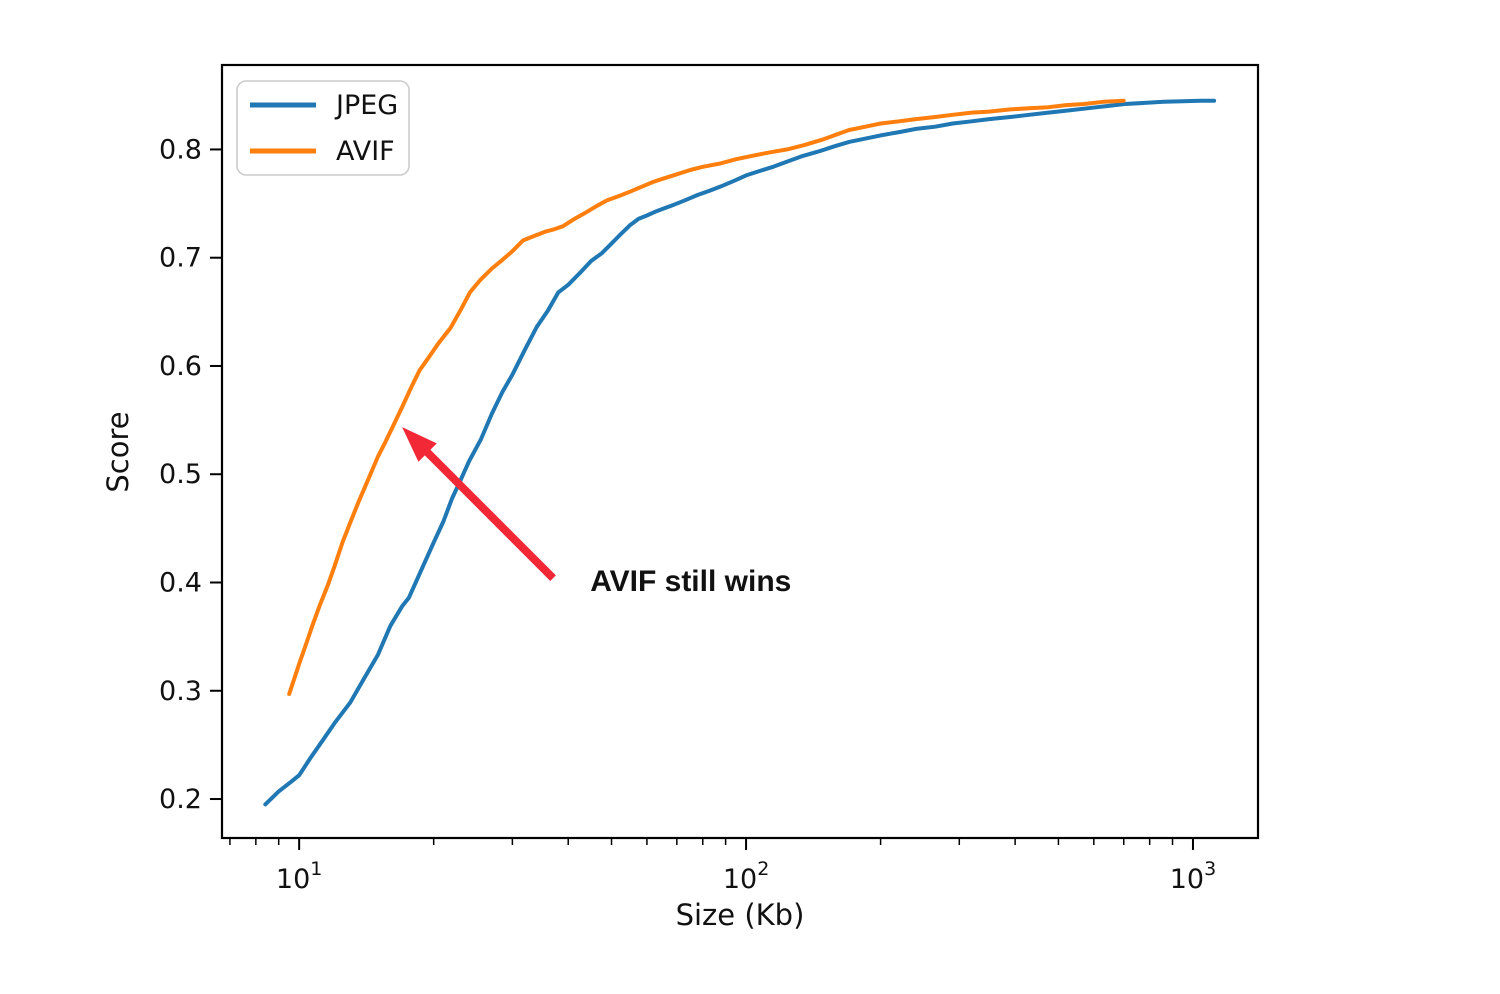 This screenshot has width=1500, height=994. Describe the element at coordinates (746, 876) in the screenshot. I see `x-tick-label: 10²` at that location.